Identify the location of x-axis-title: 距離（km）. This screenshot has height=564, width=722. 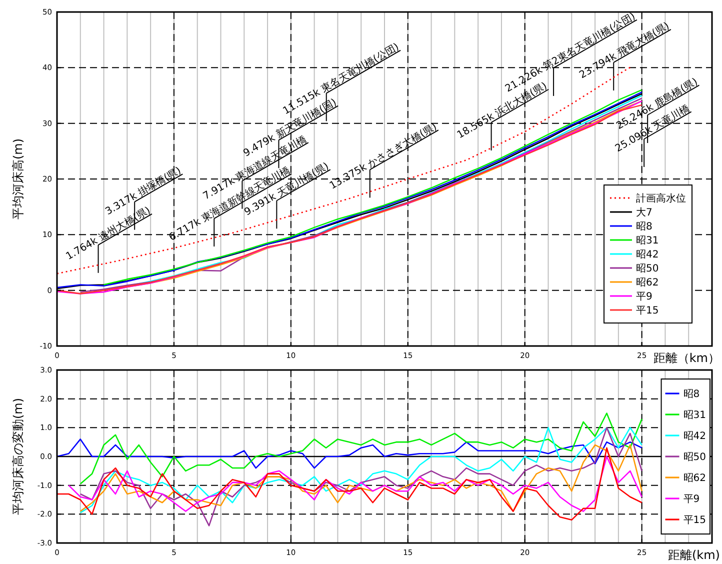
(686, 358).